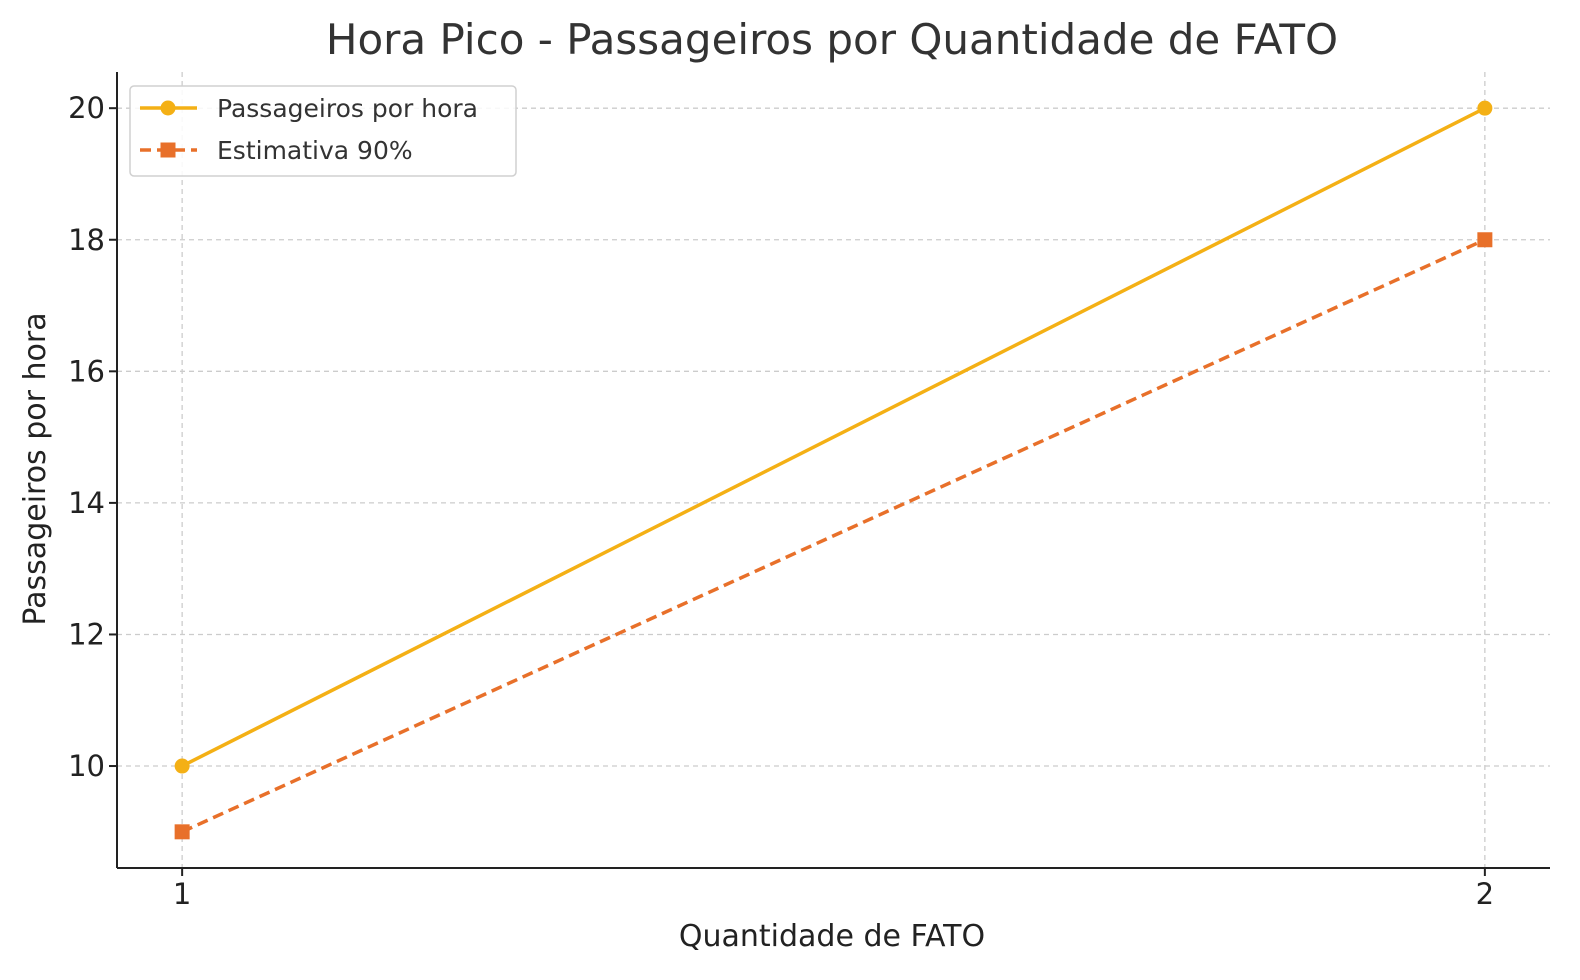 The image size is (1580, 980). Describe the element at coordinates (86, 371) in the screenshot. I see `y-tick-label-3: 16` at that location.